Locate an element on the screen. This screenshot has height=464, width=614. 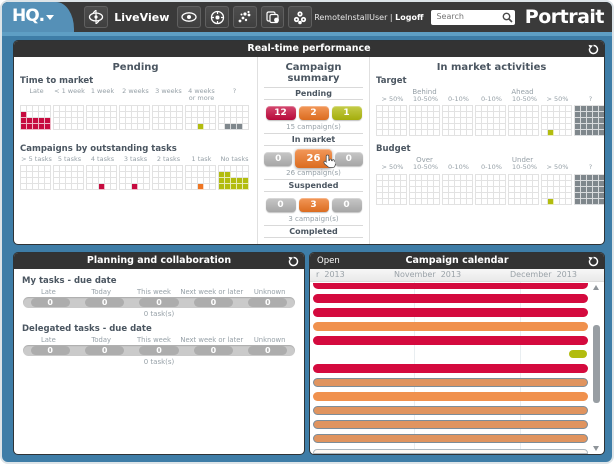
open-button: Open is located at coordinates (328, 261).